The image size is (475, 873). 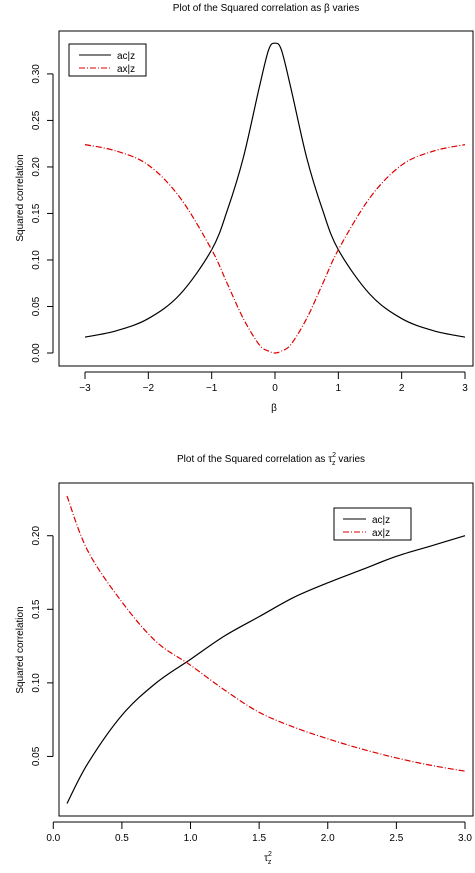 What do you see at coordinates (36, 756) in the screenshot?
I see `chart-tau-y-tick-label: 0.05` at bounding box center [36, 756].